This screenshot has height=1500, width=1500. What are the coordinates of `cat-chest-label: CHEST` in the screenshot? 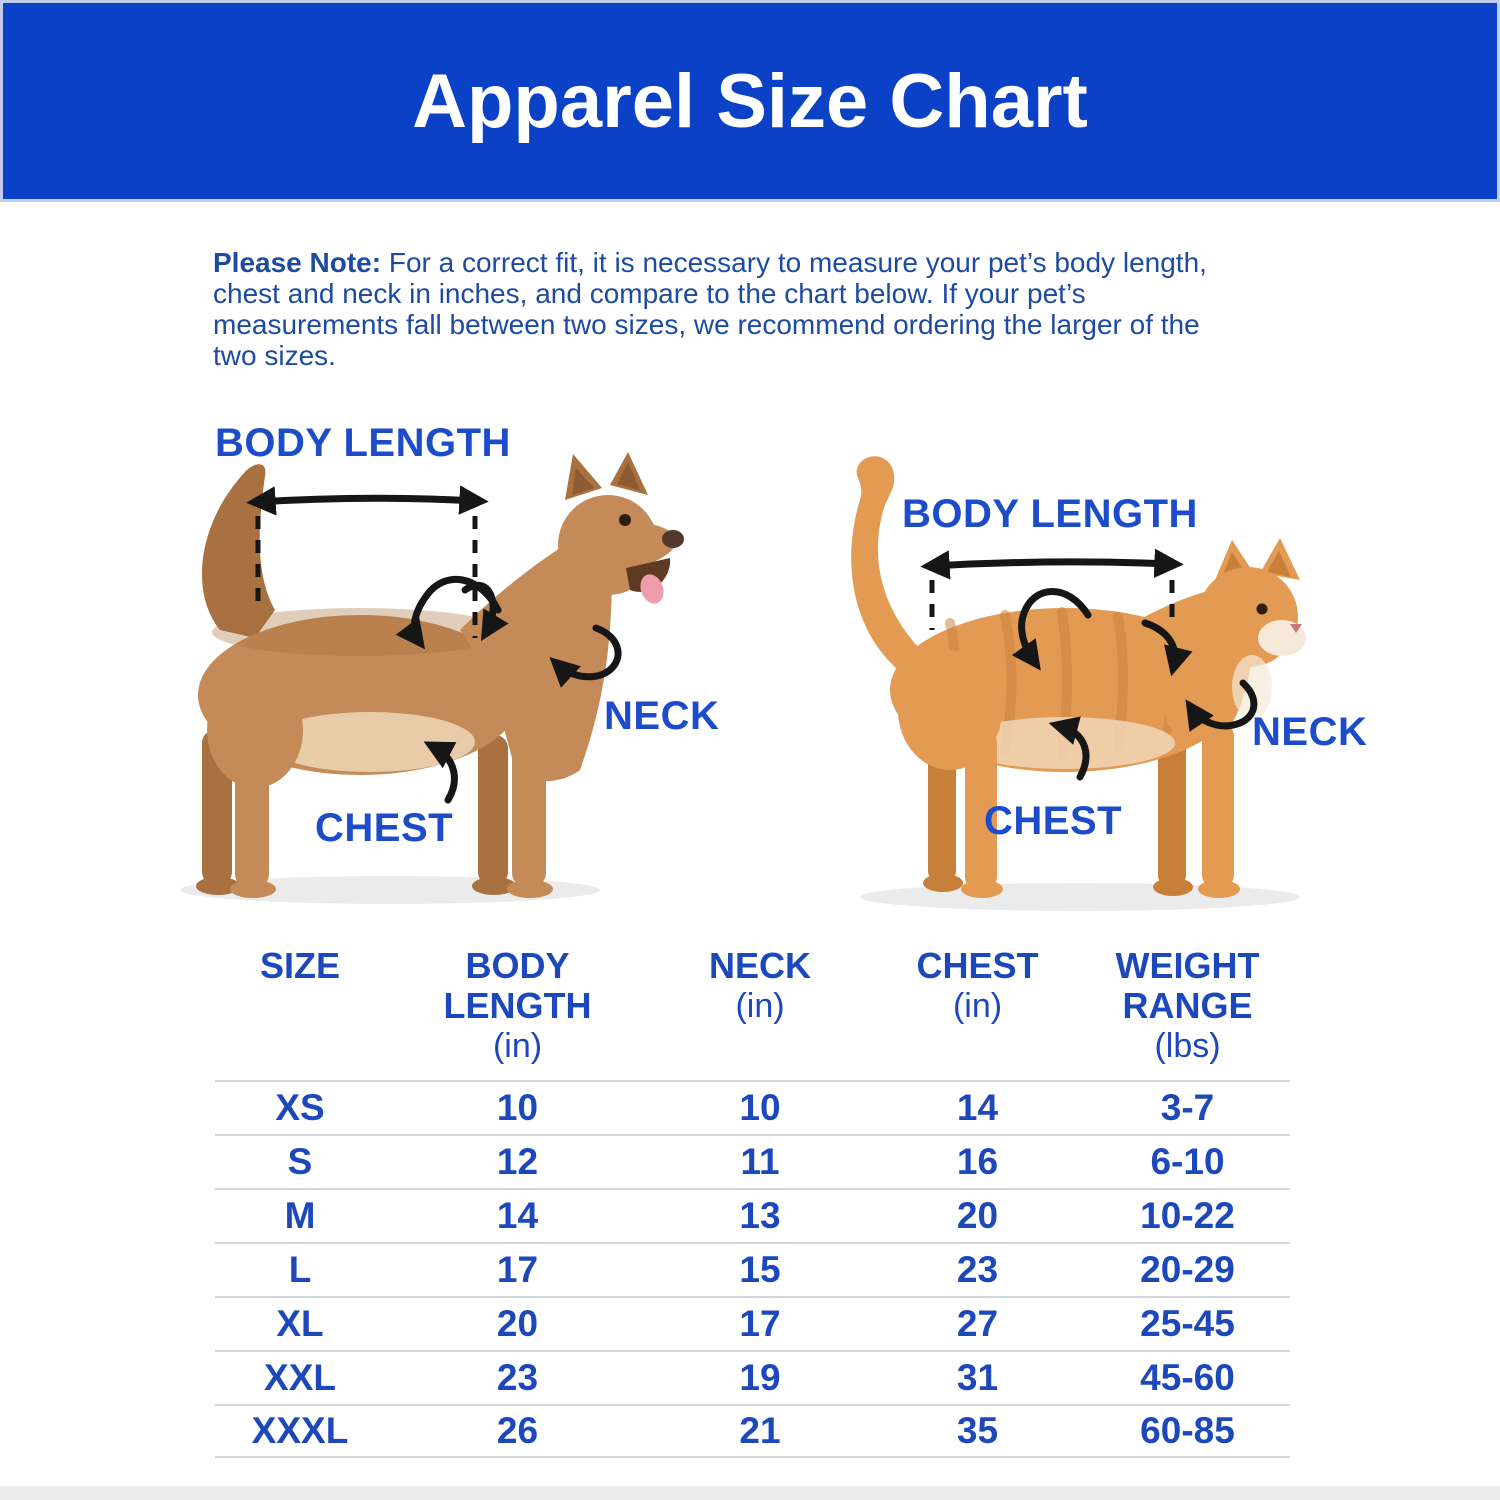 It's located at (1053, 821).